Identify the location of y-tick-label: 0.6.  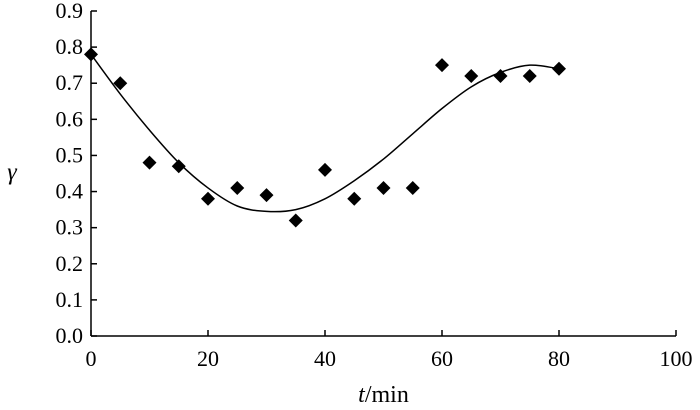
(70, 118).